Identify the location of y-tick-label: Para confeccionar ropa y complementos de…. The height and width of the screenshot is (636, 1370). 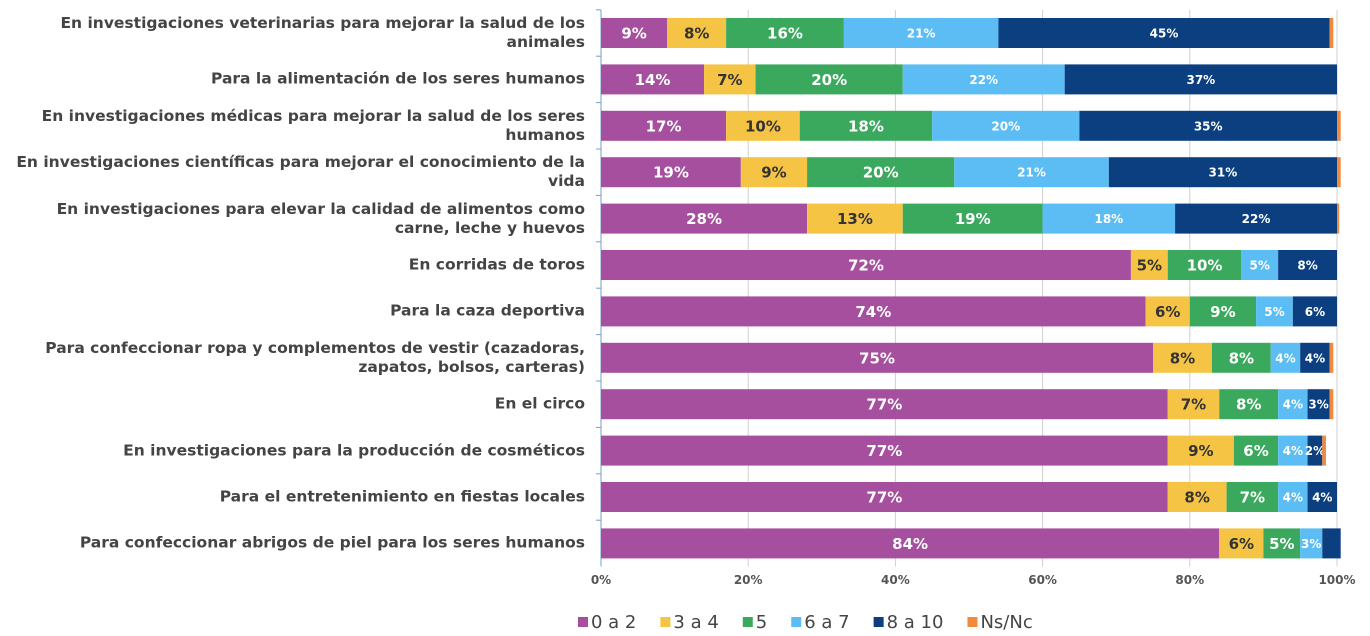
(315, 357).